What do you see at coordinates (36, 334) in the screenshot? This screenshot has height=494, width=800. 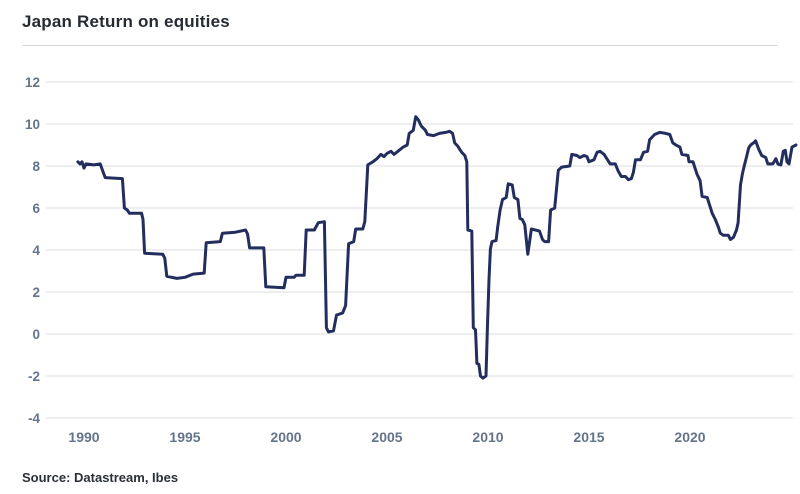 I see `y-tick-label-0: 0` at bounding box center [36, 334].